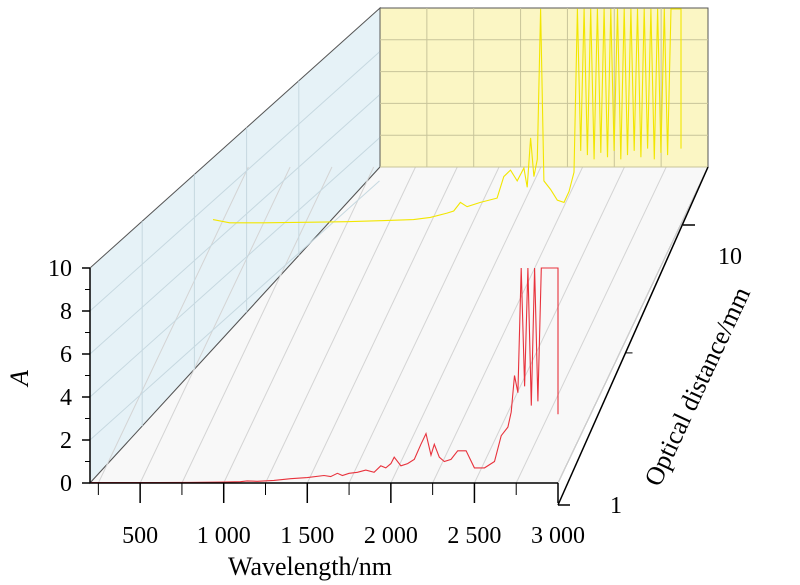 Image resolution: width=800 pixels, height=585 pixels. What do you see at coordinates (310, 566) in the screenshot?
I see `x-axis-title: Wavelength/nm` at bounding box center [310, 566].